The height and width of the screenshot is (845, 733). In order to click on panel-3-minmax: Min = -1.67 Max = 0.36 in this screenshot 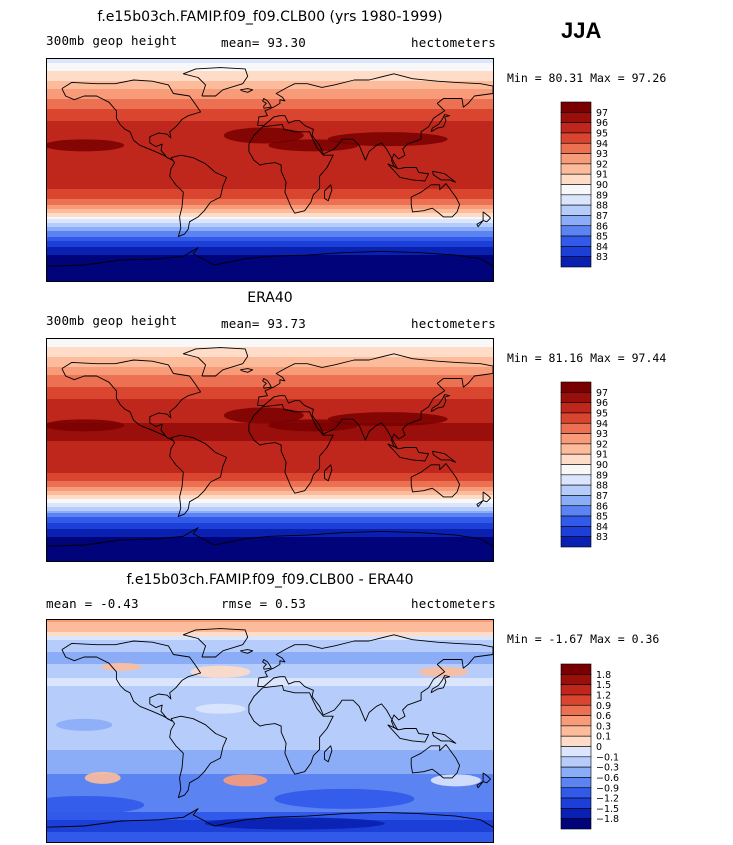, I will do `click(583, 639)`.